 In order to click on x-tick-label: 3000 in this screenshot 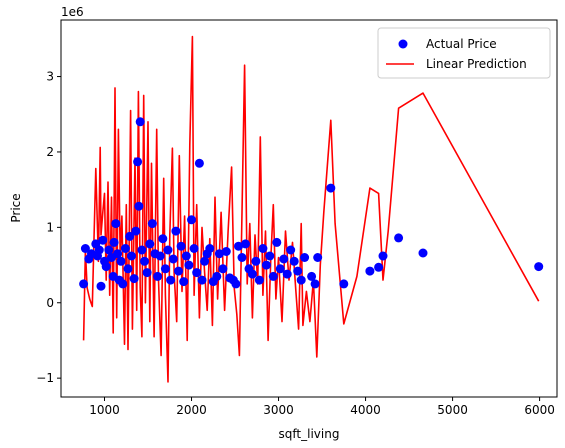, I will do `click(278, 410)`.